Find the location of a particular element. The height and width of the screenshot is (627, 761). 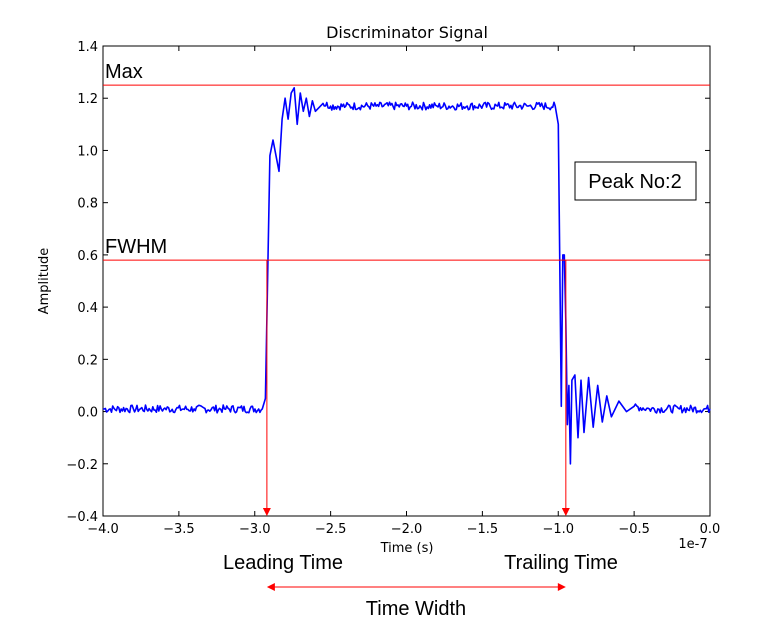

x-tick-label: −4.0 is located at coordinates (103, 529).